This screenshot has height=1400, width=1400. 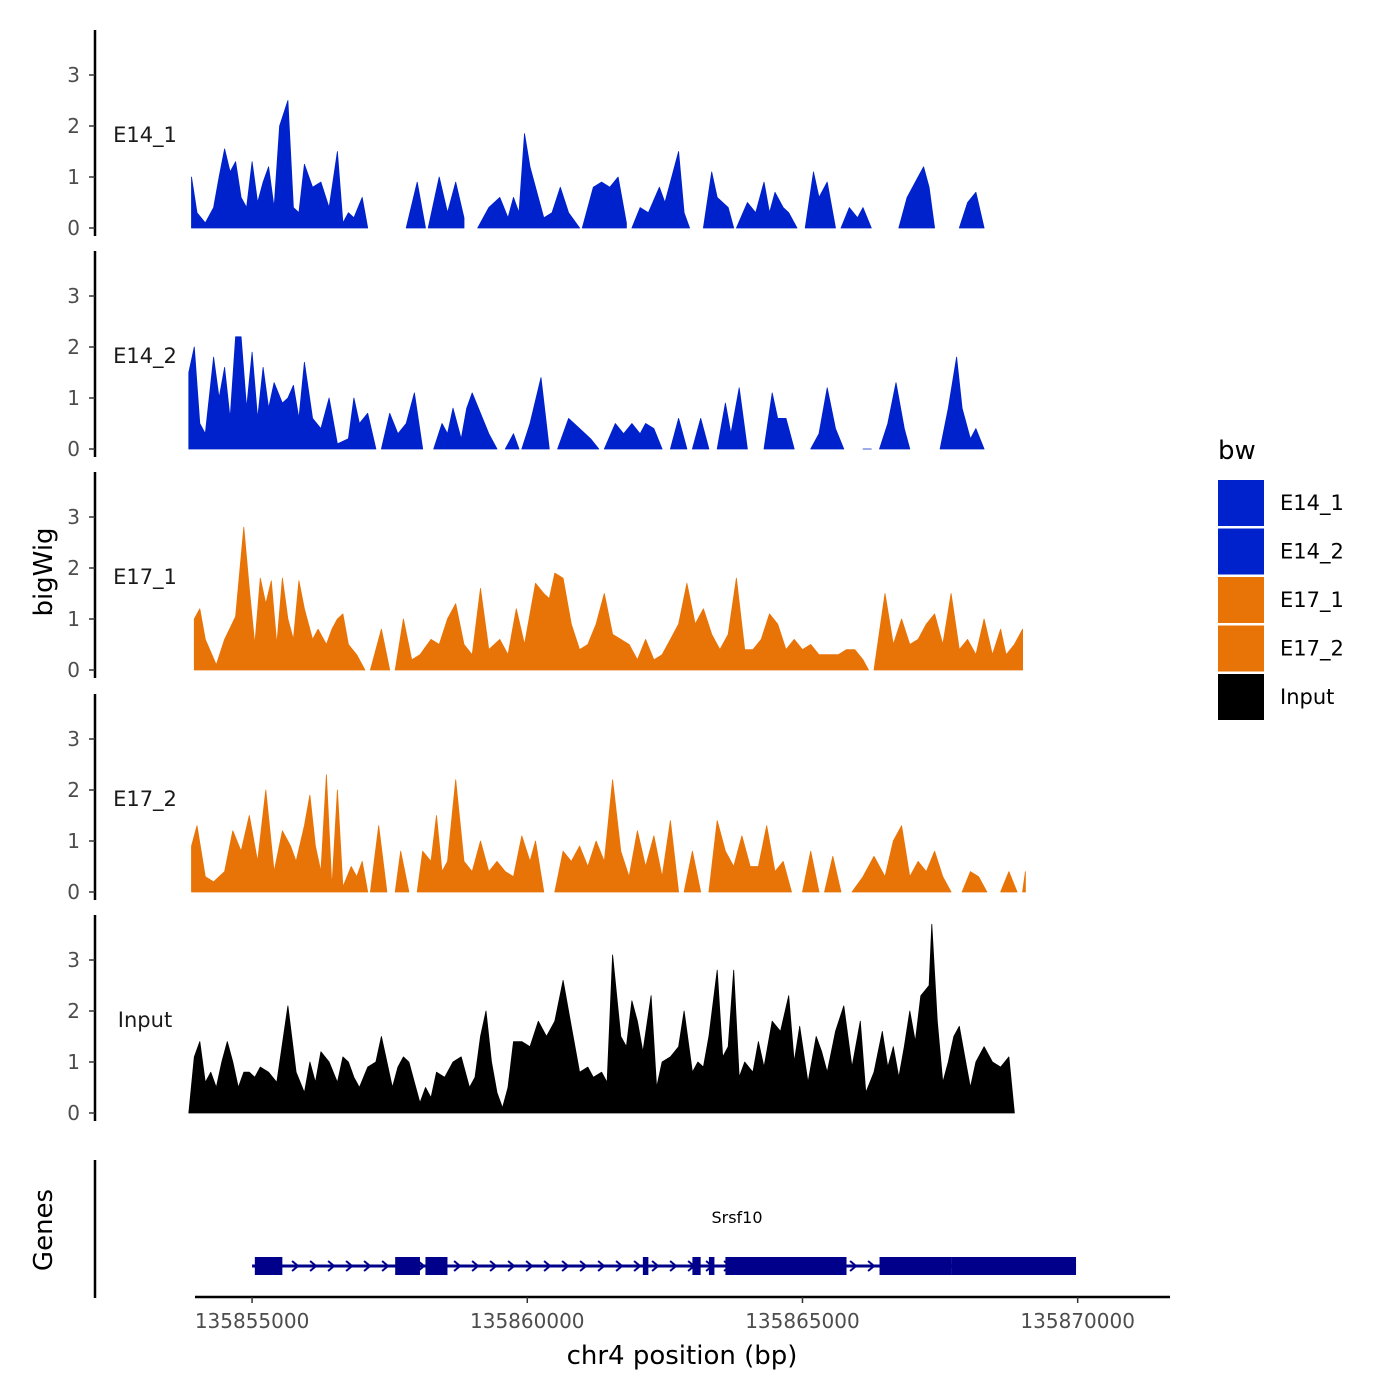 I want to click on x-tick-label: 135855000, so click(x=252, y=1321).